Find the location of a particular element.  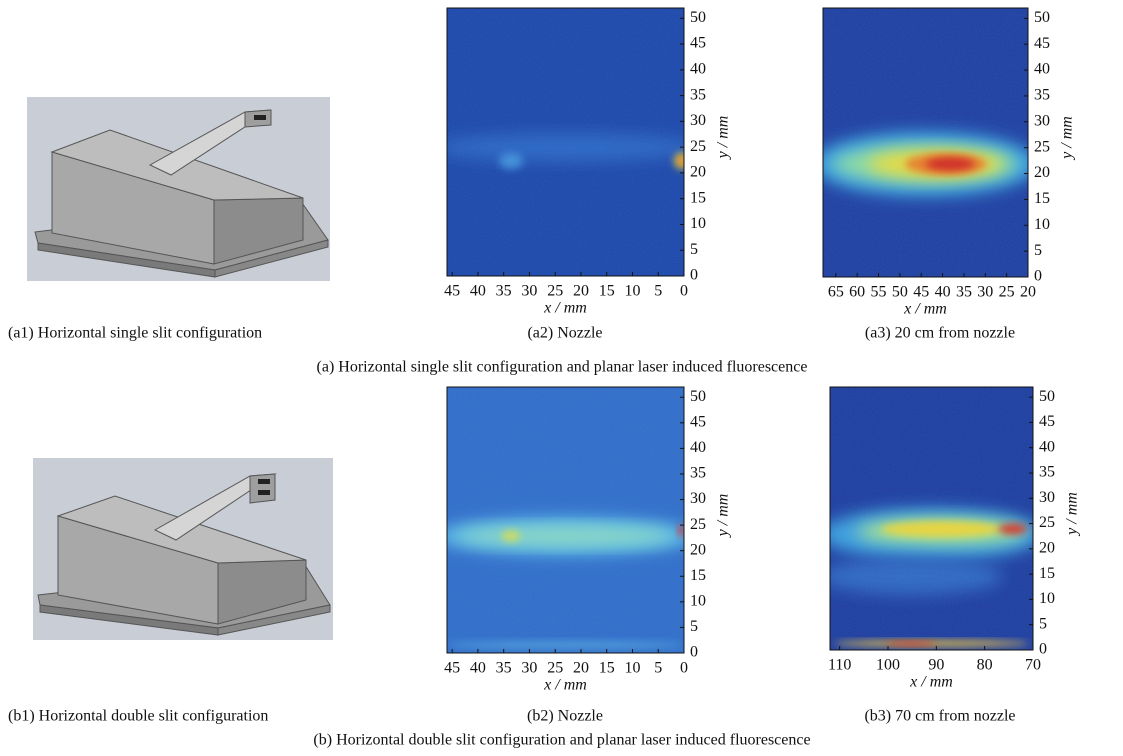

panel-caption: (b2) Nozzle is located at coordinates (565, 716).